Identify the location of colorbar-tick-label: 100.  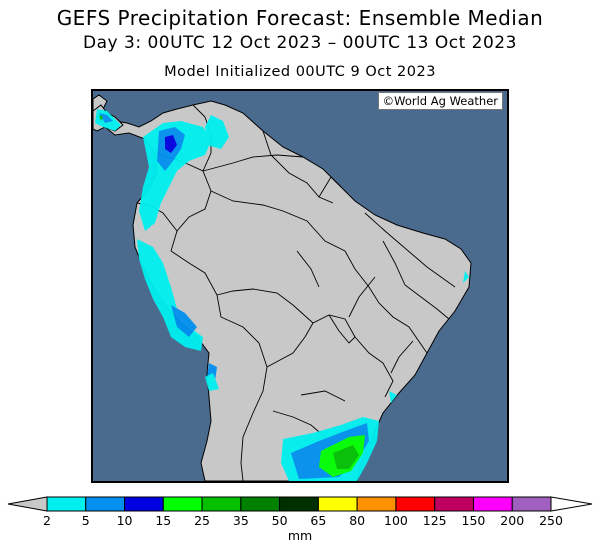
(395, 520).